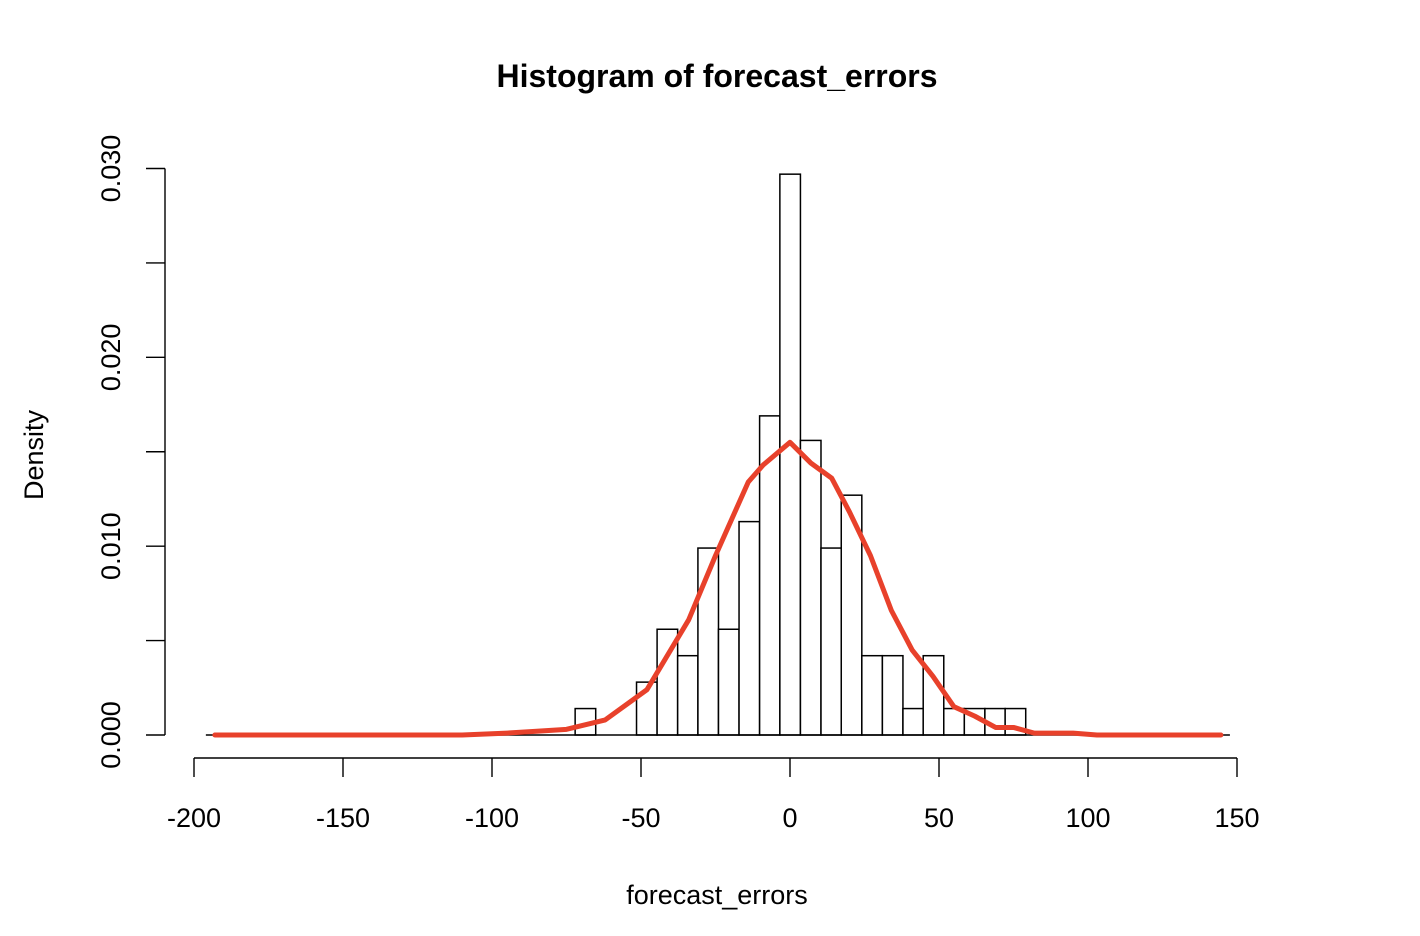  What do you see at coordinates (640, 818) in the screenshot?
I see `x-tick-label: -50` at bounding box center [640, 818].